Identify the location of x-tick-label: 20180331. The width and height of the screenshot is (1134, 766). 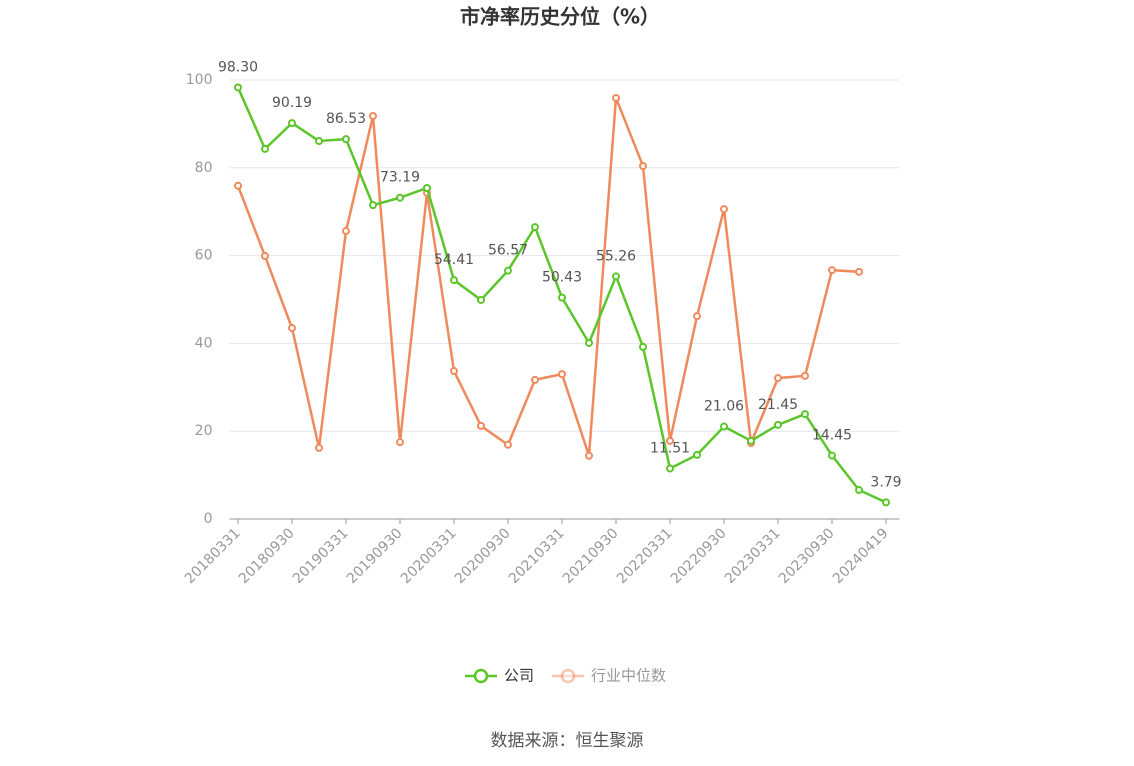
(213, 556).